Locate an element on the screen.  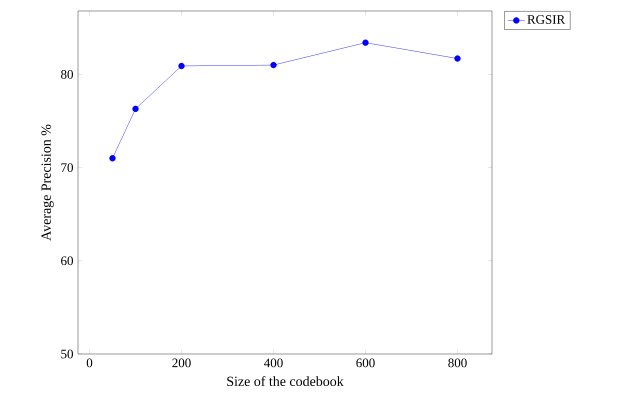
y-tick-label: 50 is located at coordinates (67, 354).